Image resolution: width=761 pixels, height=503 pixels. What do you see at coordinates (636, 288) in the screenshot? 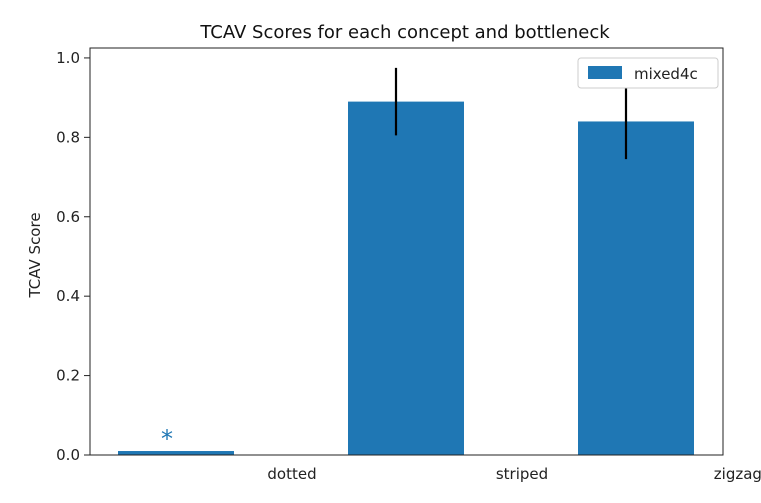
I see `bar-zigzagged` at bounding box center [636, 288].